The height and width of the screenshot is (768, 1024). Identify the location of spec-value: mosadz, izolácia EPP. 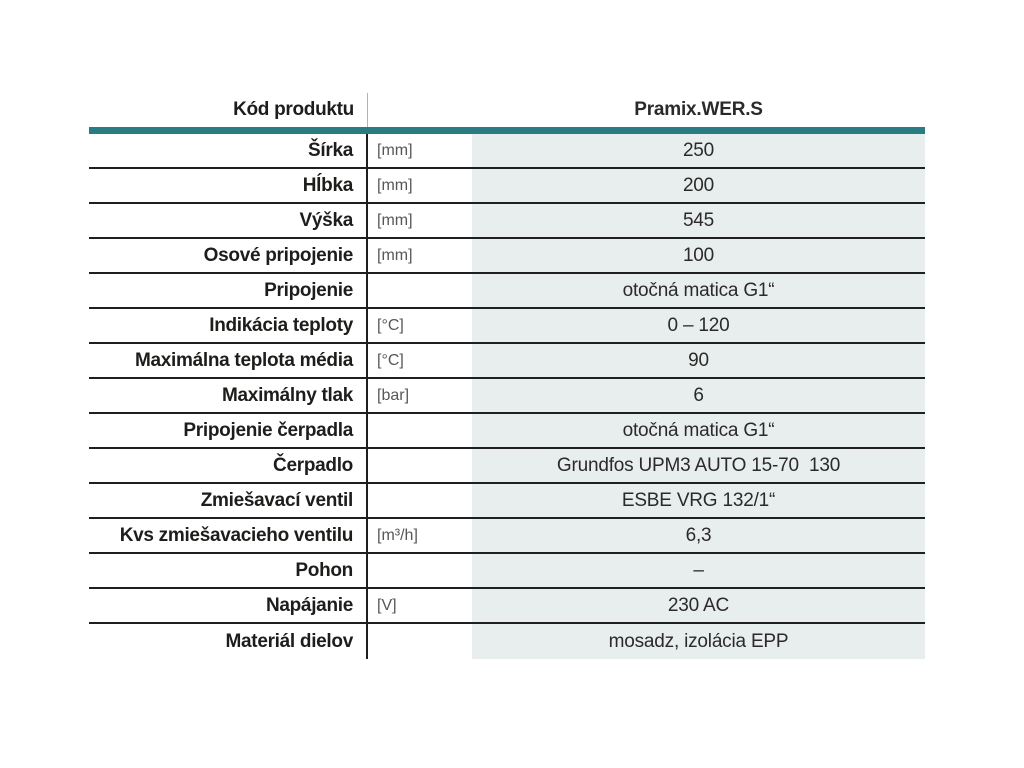
(698, 641).